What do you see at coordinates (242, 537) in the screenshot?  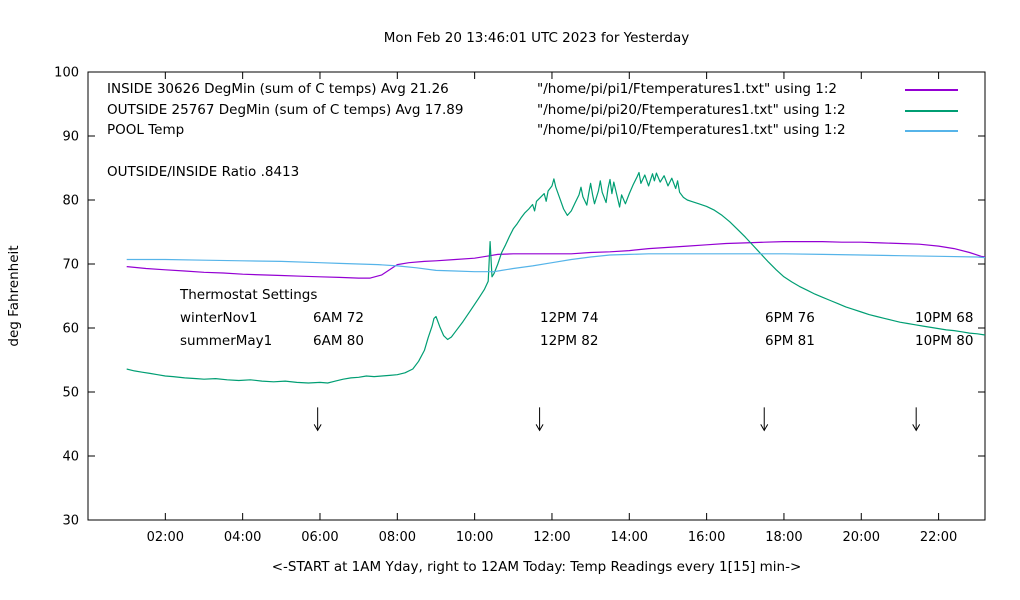 I see `x-tick-label: 04:00` at bounding box center [242, 537].